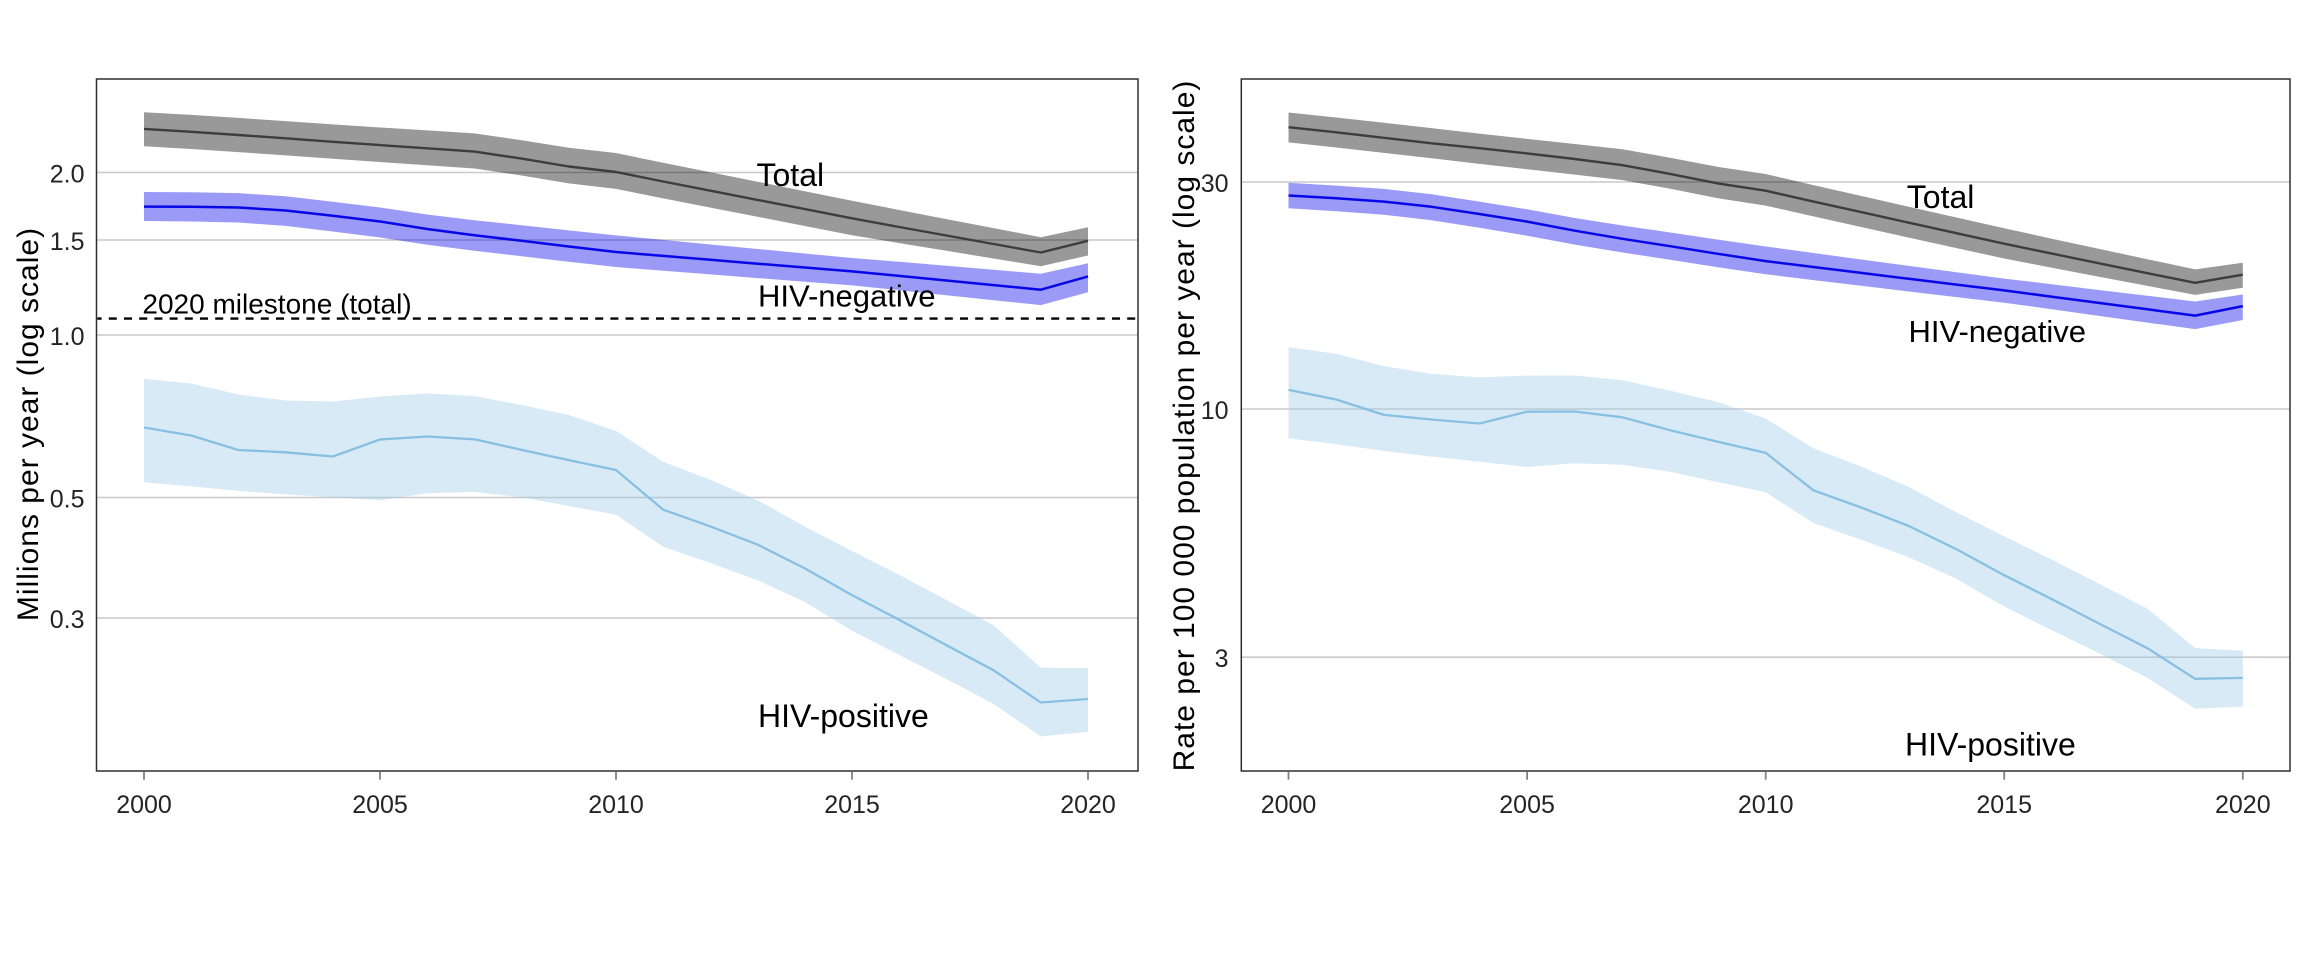 The width and height of the screenshot is (2304, 965). What do you see at coordinates (67, 175) in the screenshot?
I see `svg-text: 2.0` at bounding box center [67, 175].